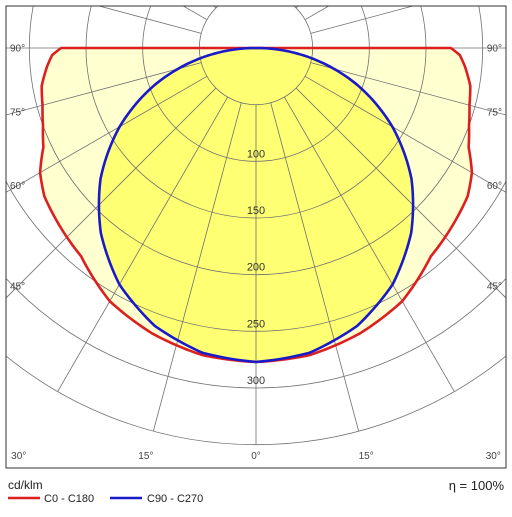  I want to click on unit-label: cd/klm, so click(25, 485).